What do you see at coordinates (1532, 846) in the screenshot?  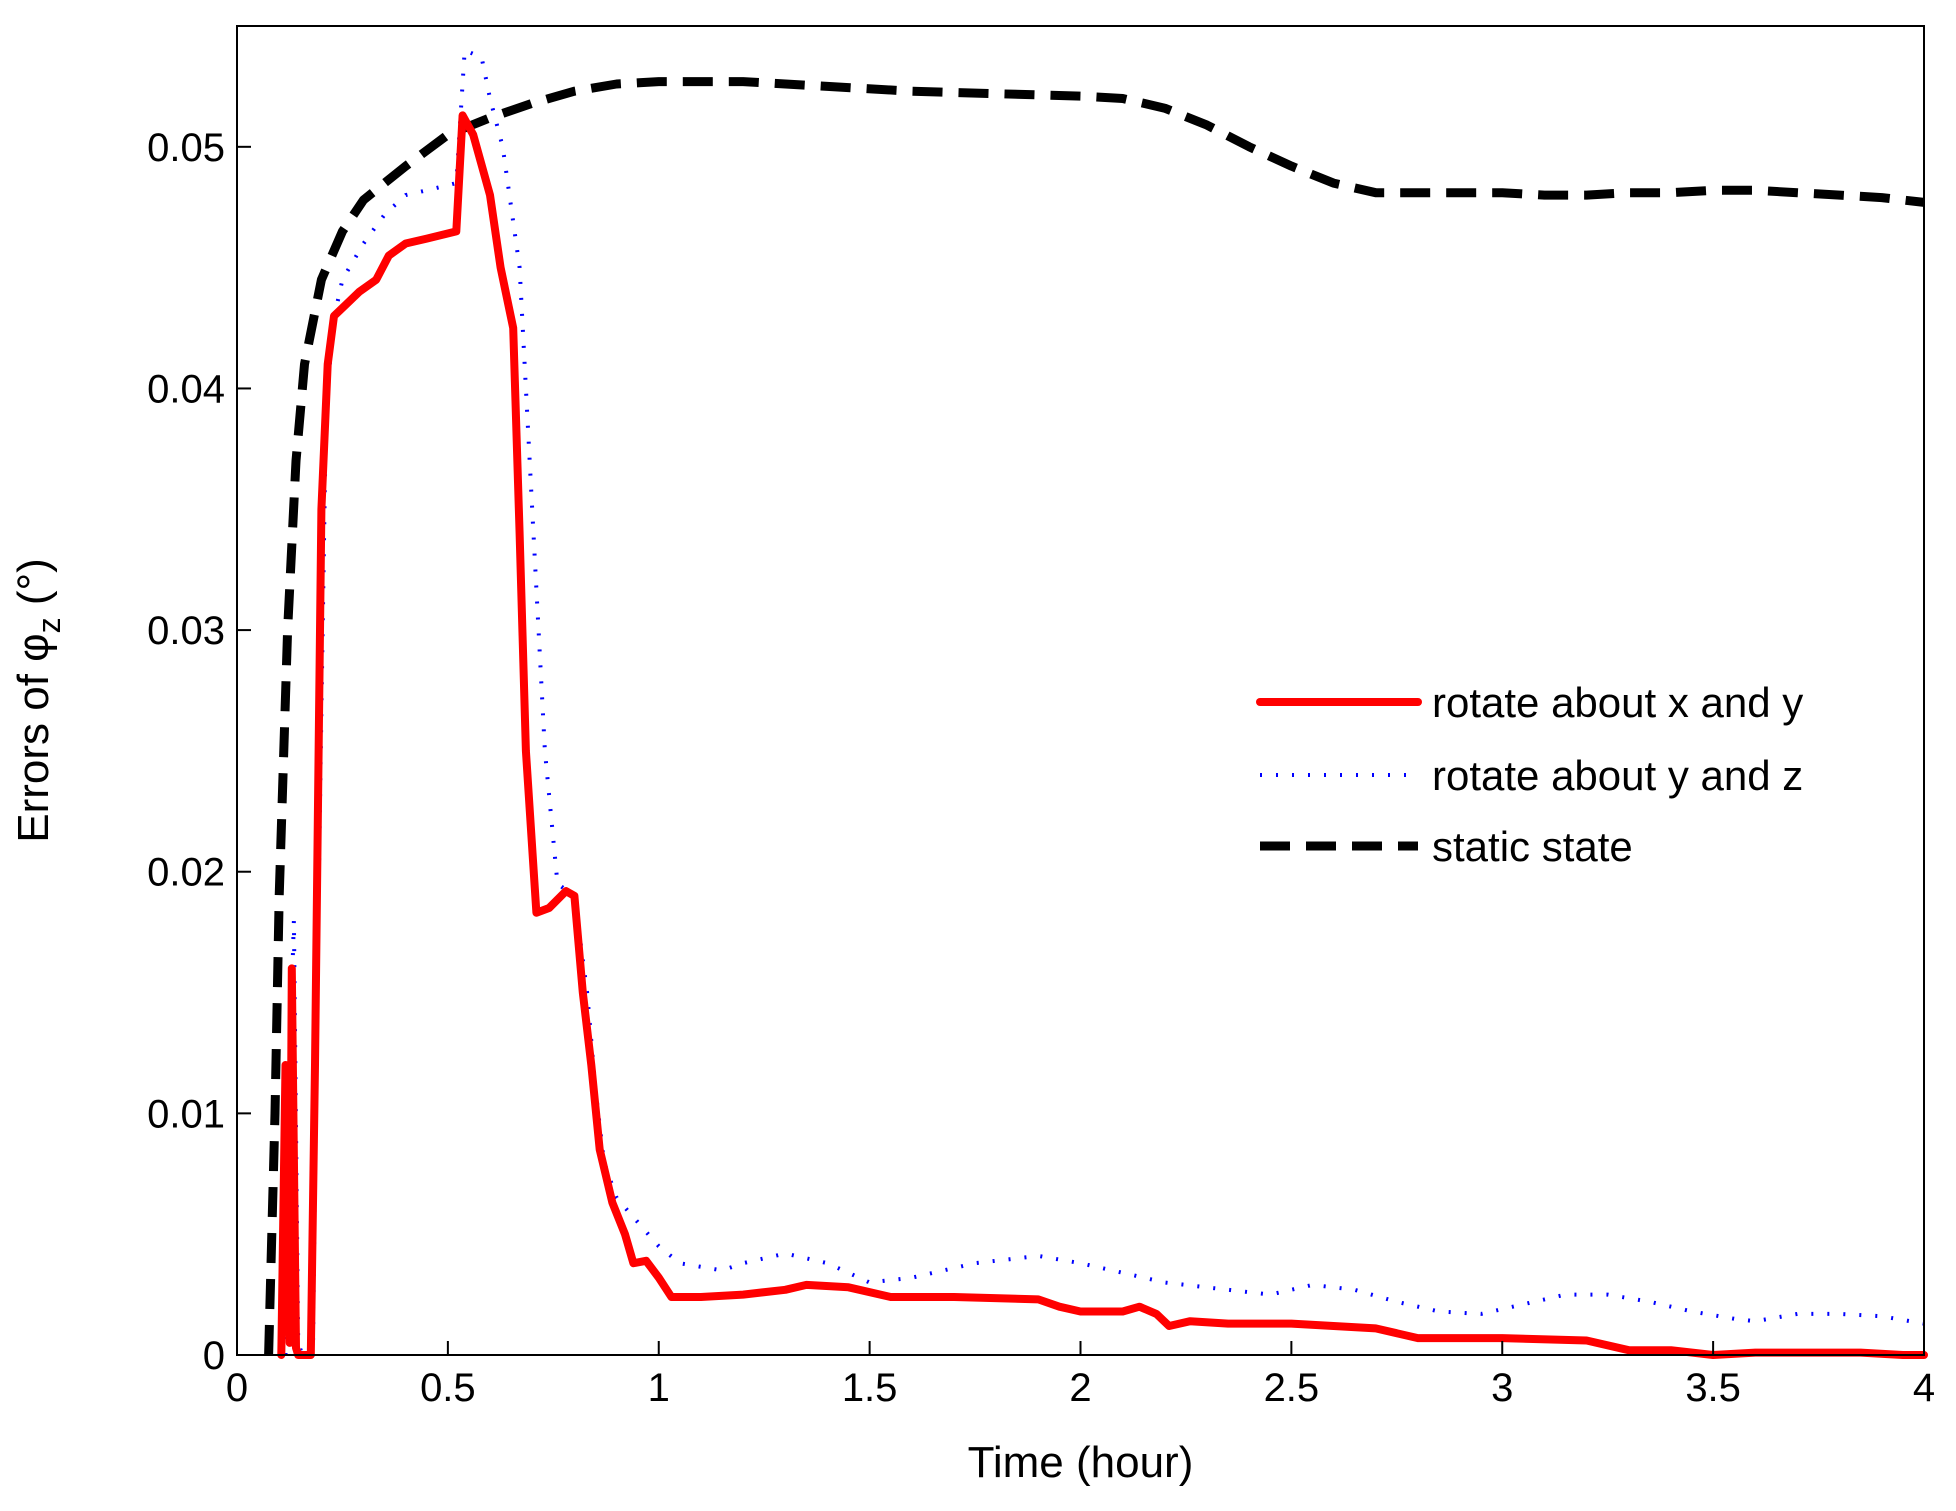 I see `legend-label-static-state: static state` at bounding box center [1532, 846].